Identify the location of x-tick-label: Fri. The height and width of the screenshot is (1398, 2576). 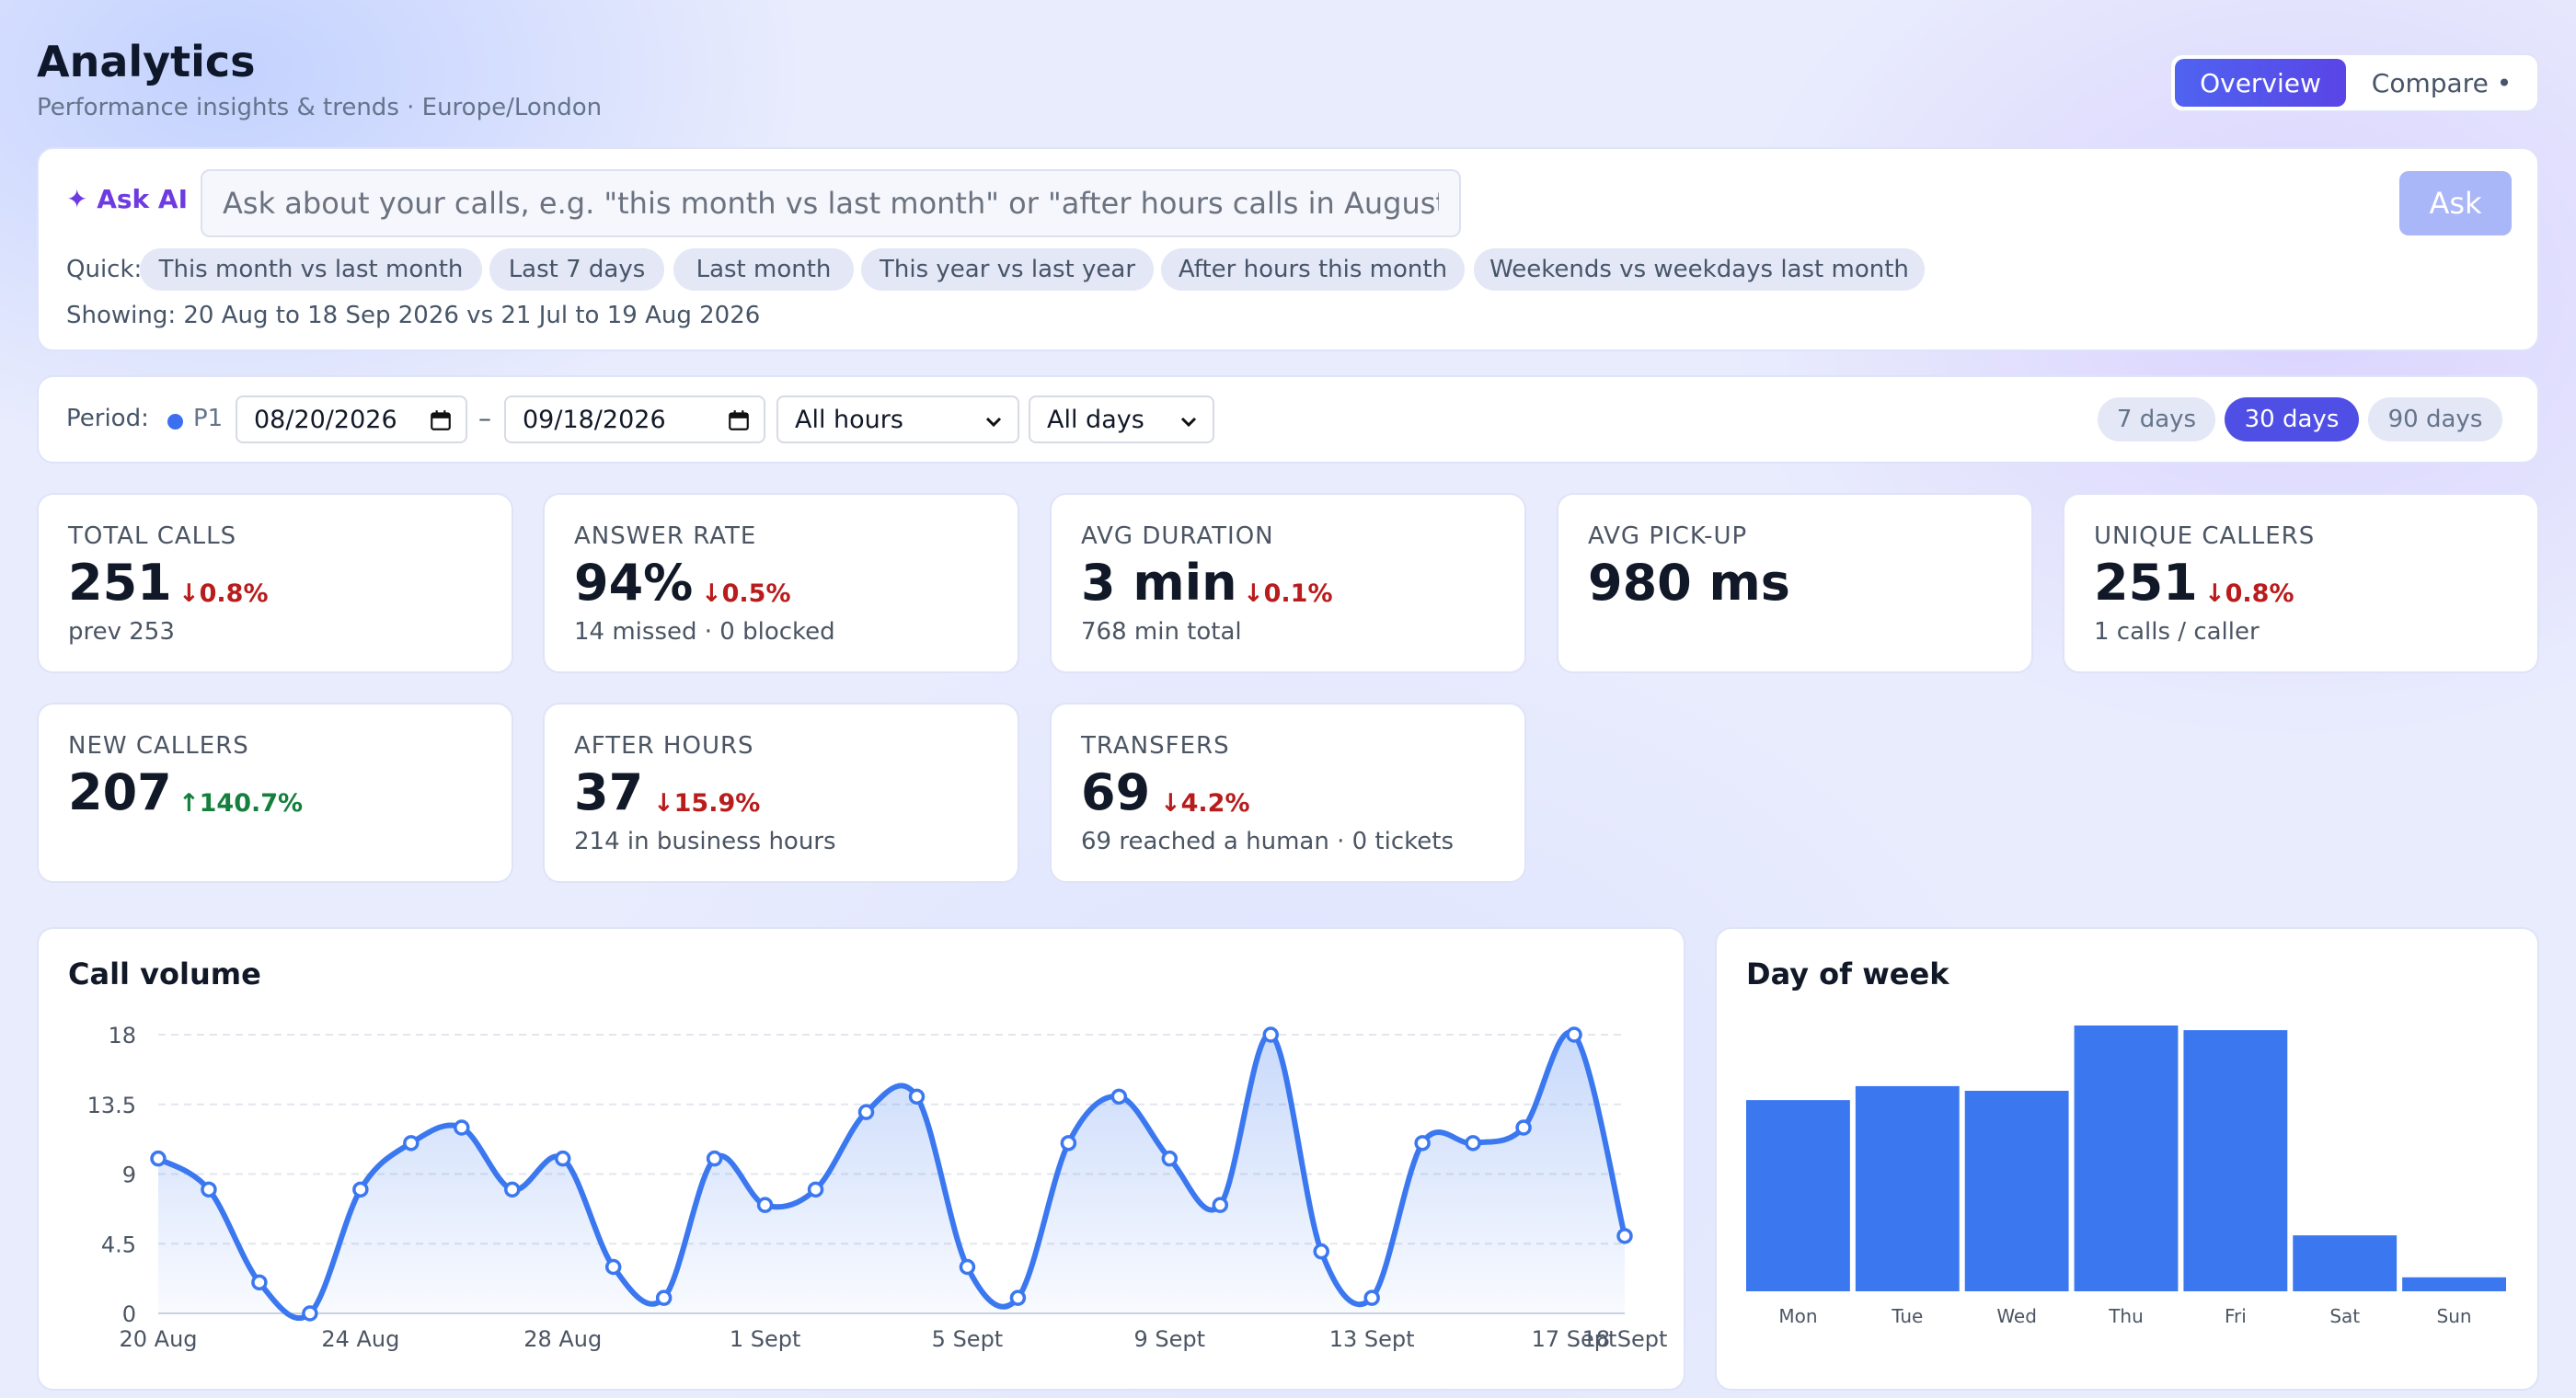
(2236, 1316).